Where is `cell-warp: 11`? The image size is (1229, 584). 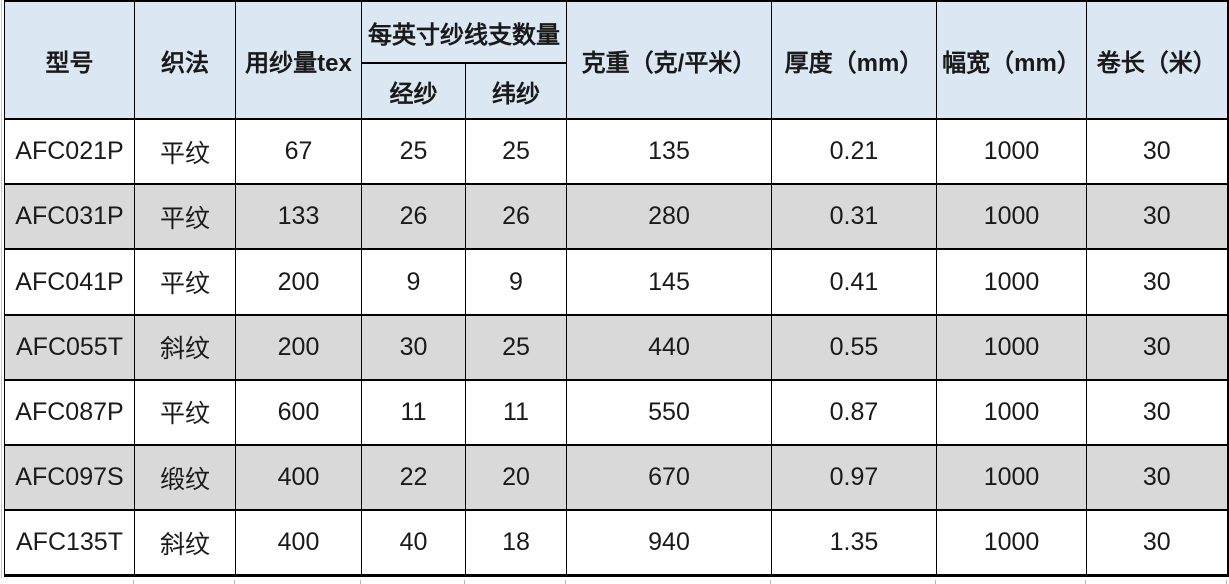
cell-warp: 11 is located at coordinates (413, 412).